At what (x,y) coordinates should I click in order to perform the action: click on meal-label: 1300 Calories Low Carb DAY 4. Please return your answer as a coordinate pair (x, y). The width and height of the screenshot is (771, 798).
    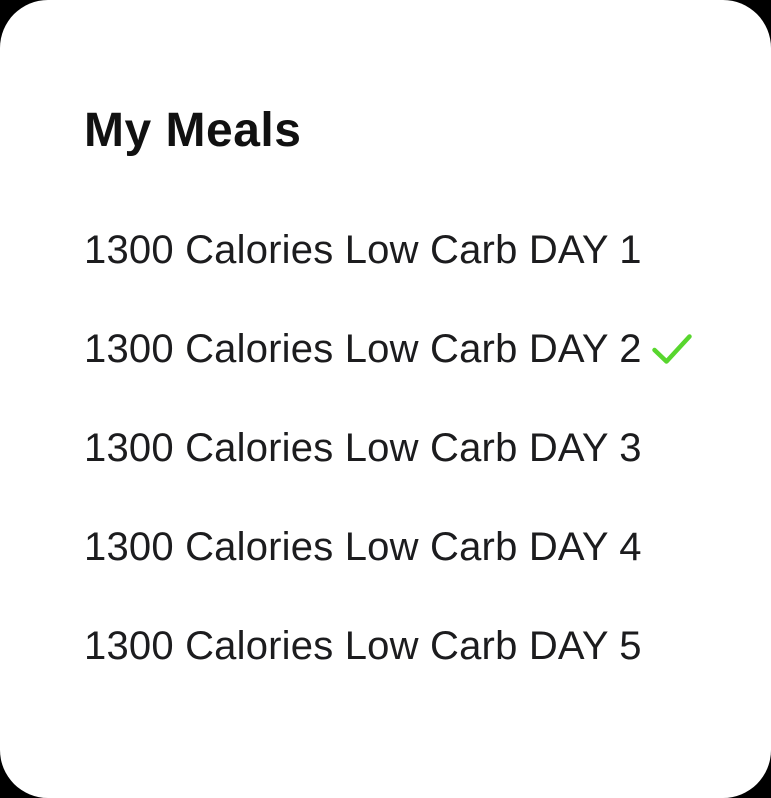
    Looking at the image, I should click on (363, 546).